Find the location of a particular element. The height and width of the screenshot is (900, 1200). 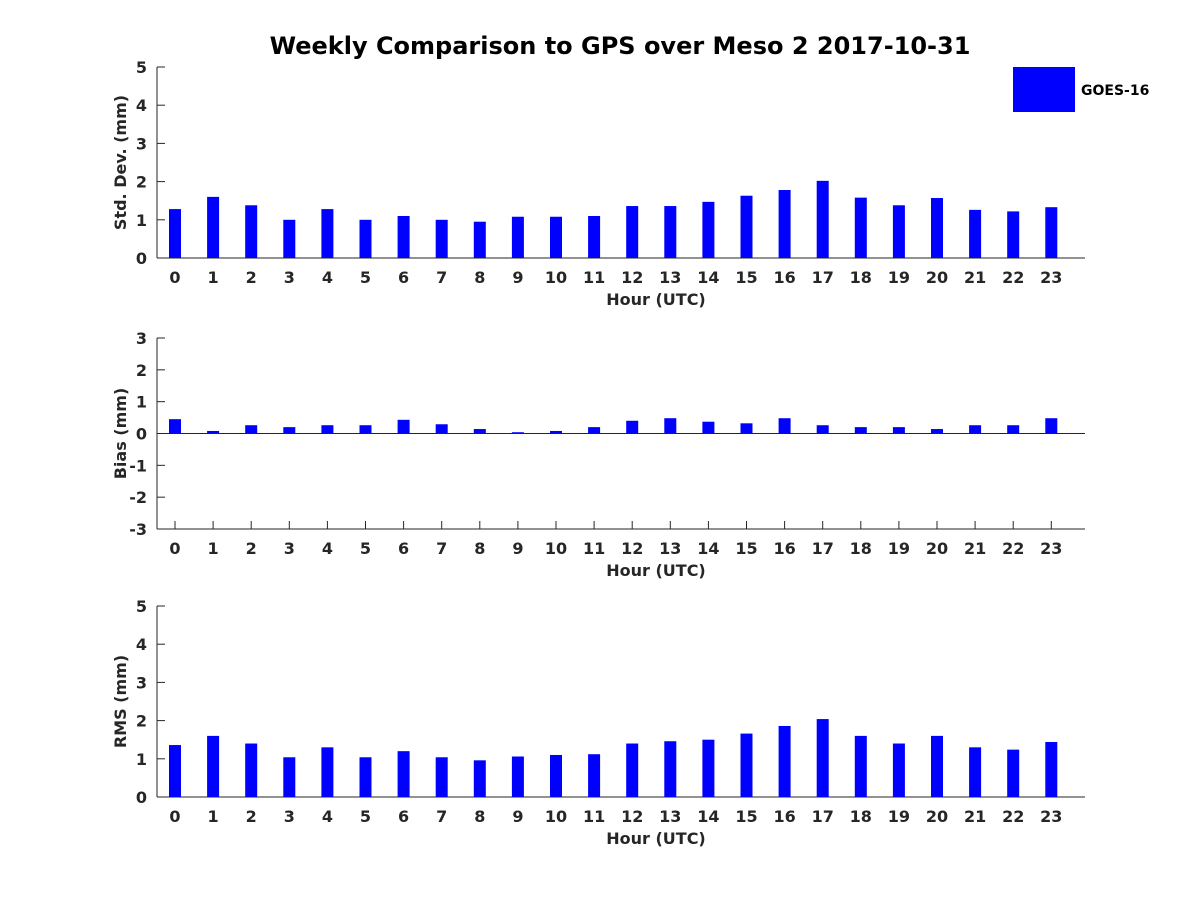

x-tick-label: 7 is located at coordinates (441, 816).